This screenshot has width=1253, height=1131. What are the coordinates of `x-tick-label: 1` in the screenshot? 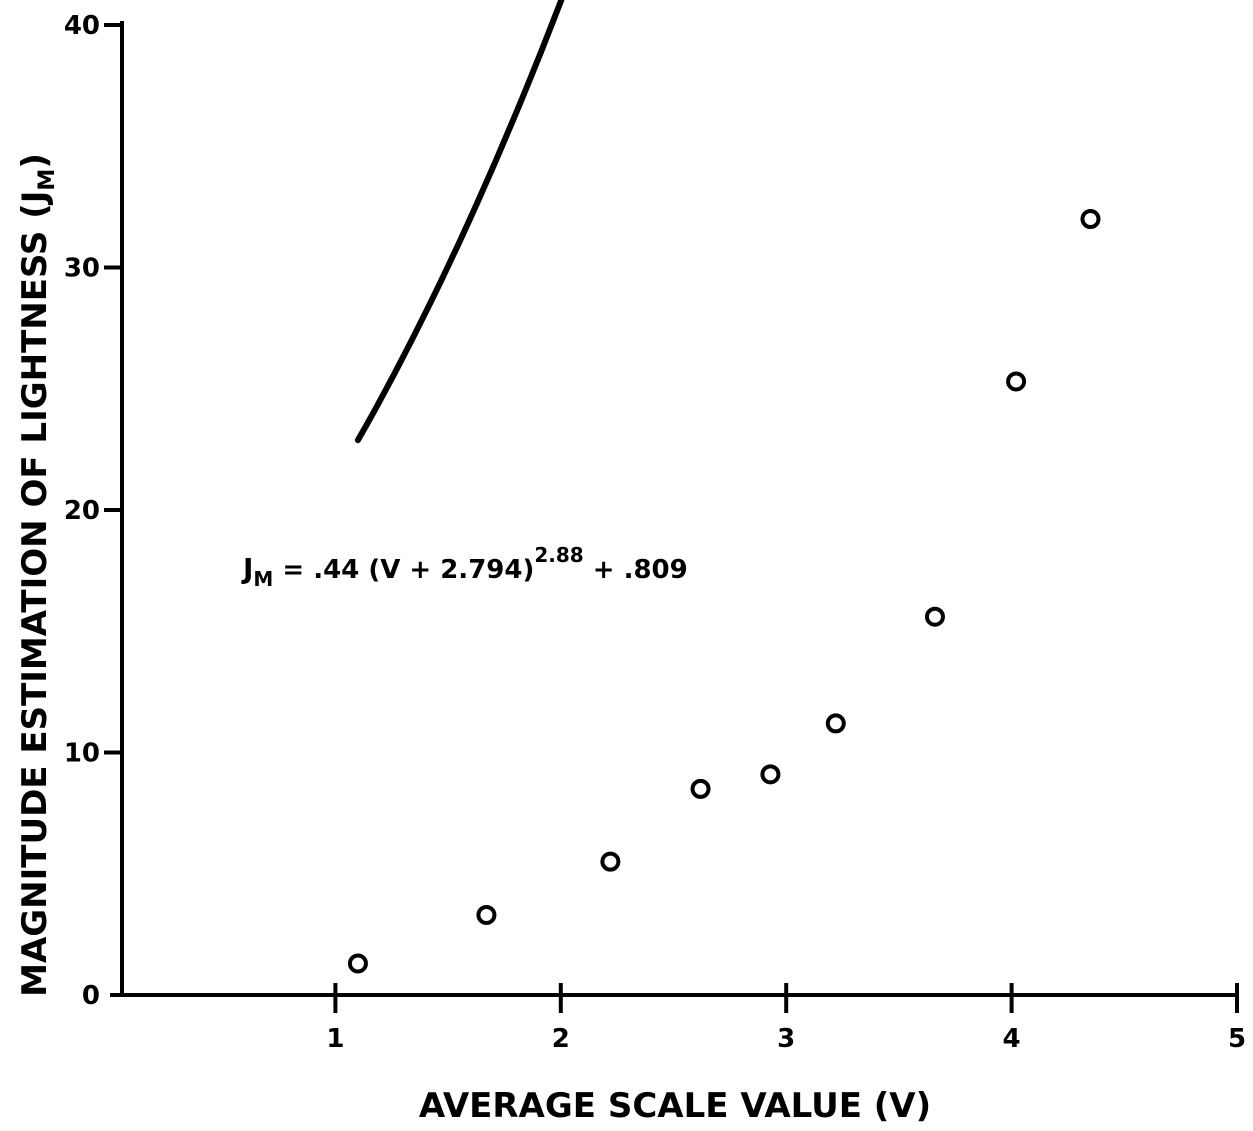 It's located at (335, 1039).